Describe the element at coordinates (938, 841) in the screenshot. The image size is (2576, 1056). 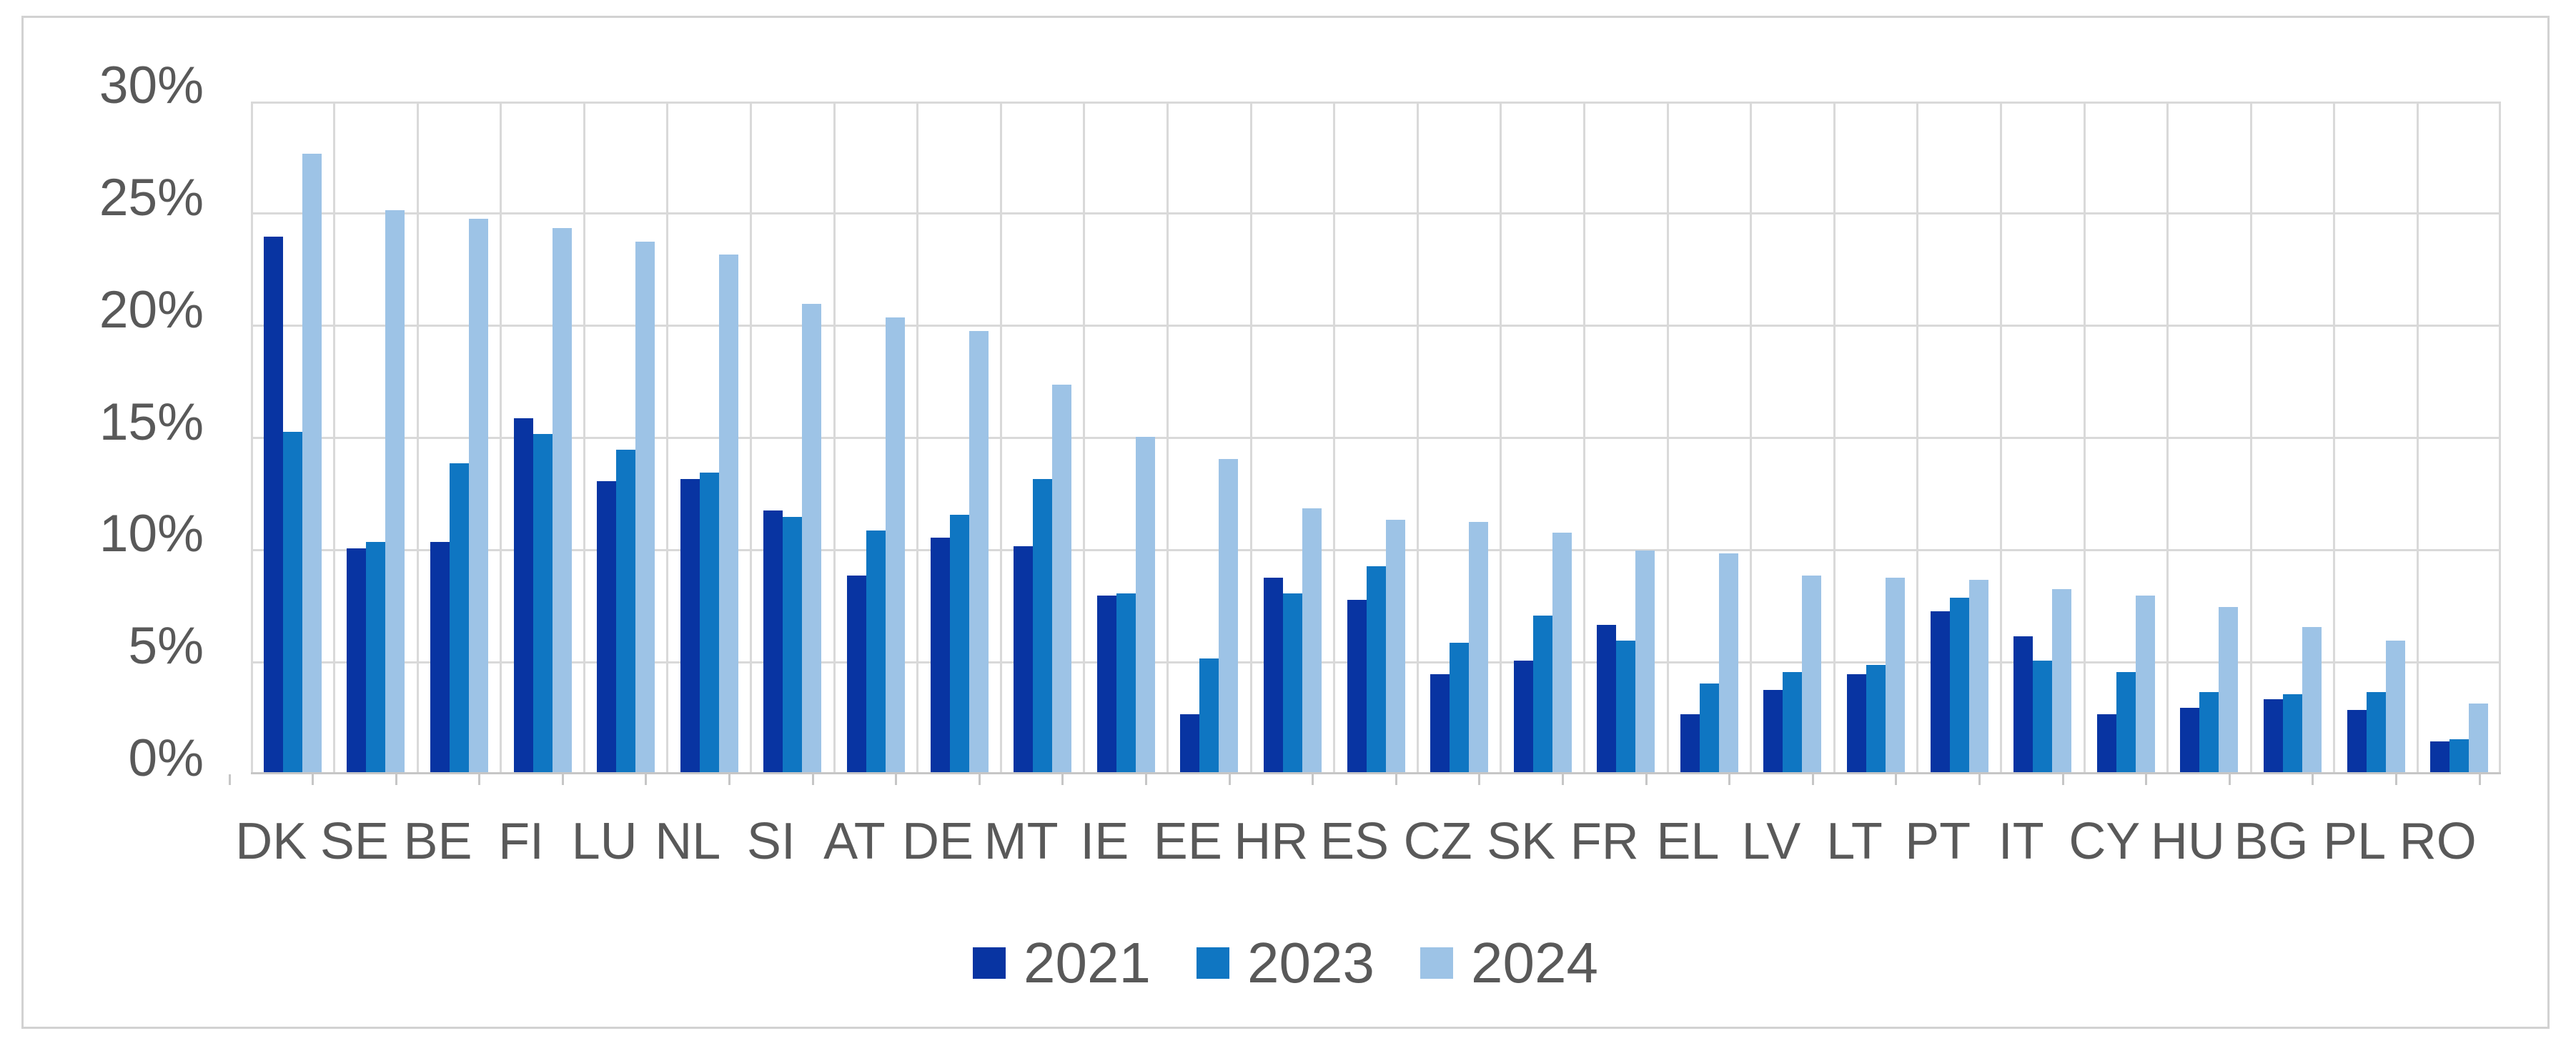
I see `x-category-label-de: DE` at that location.